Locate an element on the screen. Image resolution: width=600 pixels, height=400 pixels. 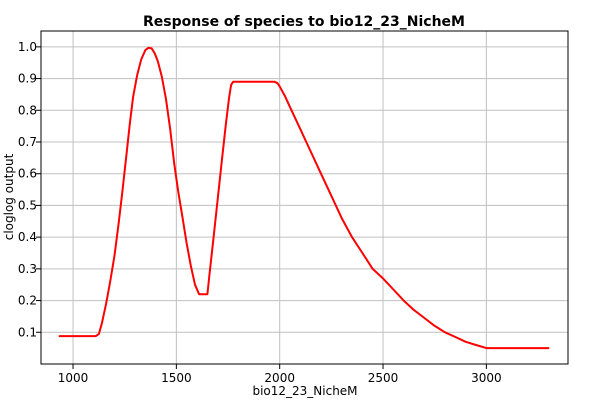
x-tick-label: 1500 is located at coordinates (176, 378).